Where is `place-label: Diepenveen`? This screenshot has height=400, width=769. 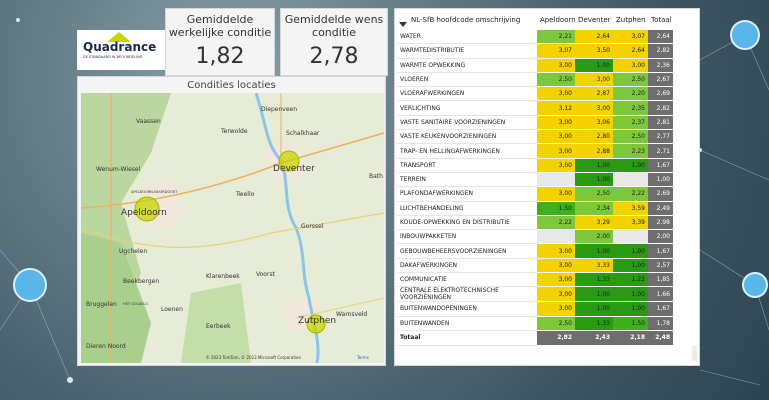
place-label: Diepenveen is located at coordinates (279, 109).